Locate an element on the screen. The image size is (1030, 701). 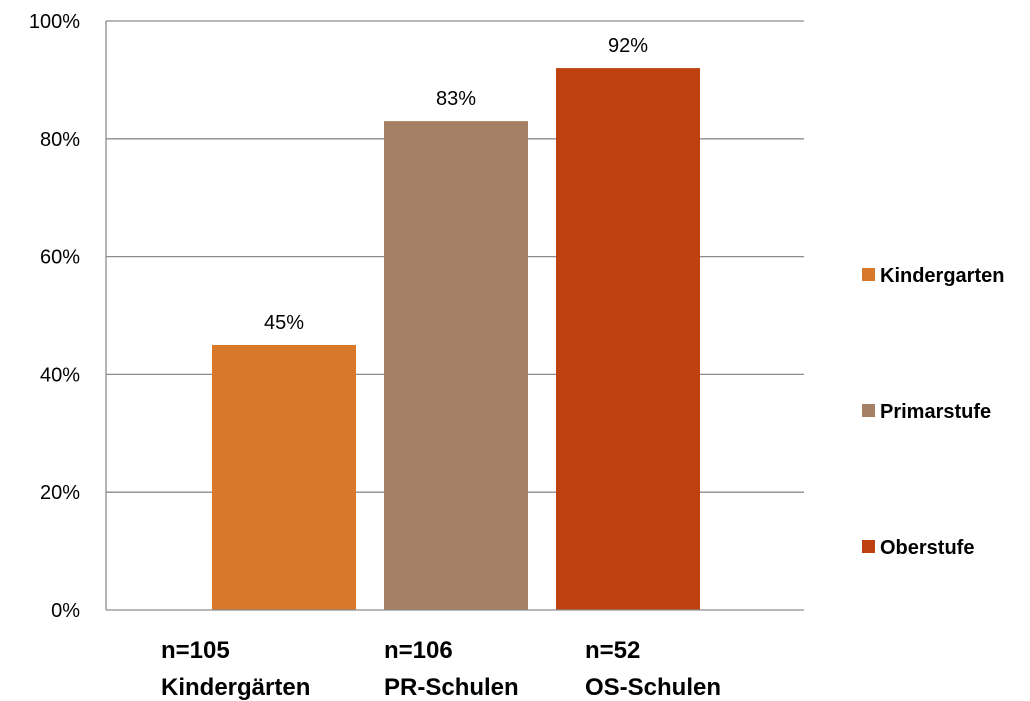
x-category-label: n=105 is located at coordinates (195, 650).